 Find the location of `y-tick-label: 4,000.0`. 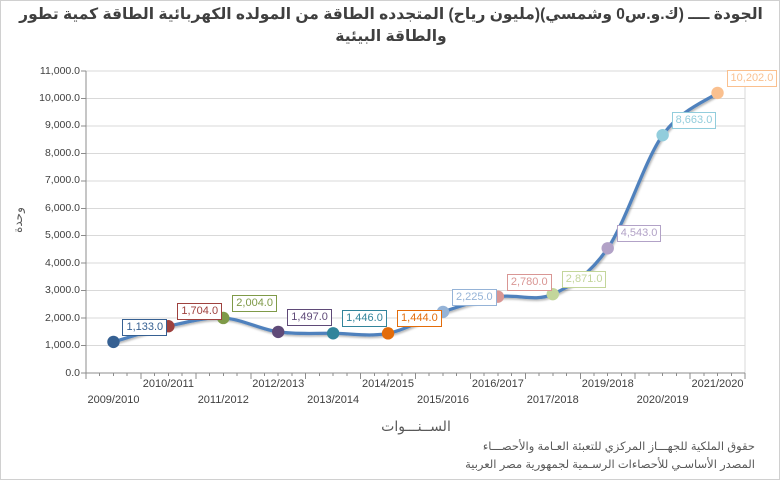

y-tick-label: 4,000.0 is located at coordinates (62, 262).